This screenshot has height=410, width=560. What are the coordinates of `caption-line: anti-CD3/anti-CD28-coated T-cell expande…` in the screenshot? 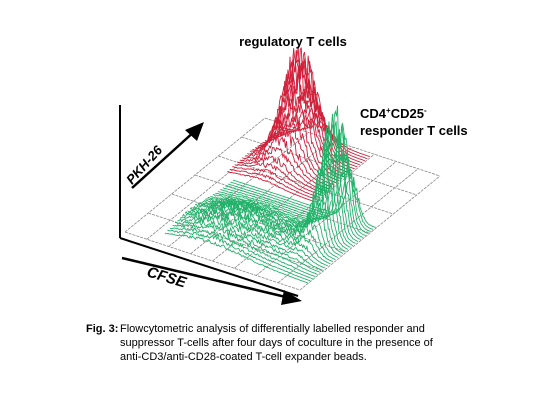 It's located at (243, 357).